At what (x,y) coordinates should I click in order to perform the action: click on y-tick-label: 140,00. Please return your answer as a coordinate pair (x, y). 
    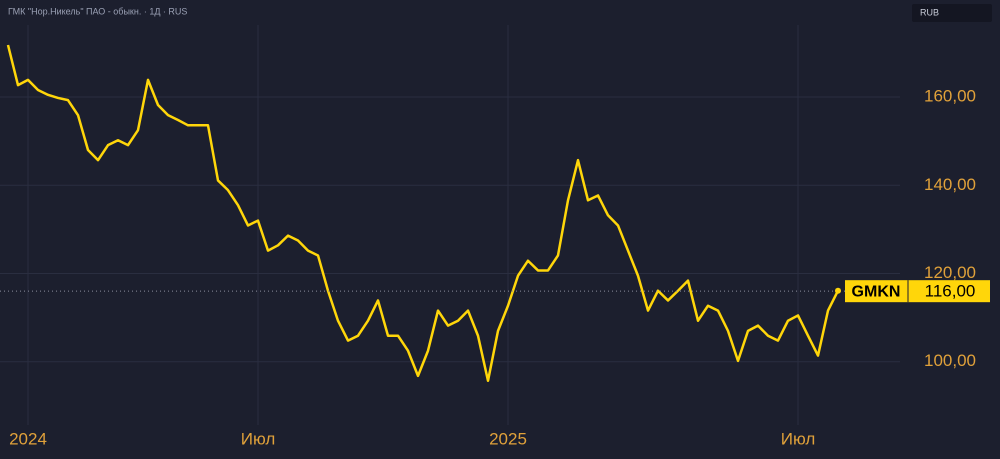
    Looking at the image, I should click on (950, 184).